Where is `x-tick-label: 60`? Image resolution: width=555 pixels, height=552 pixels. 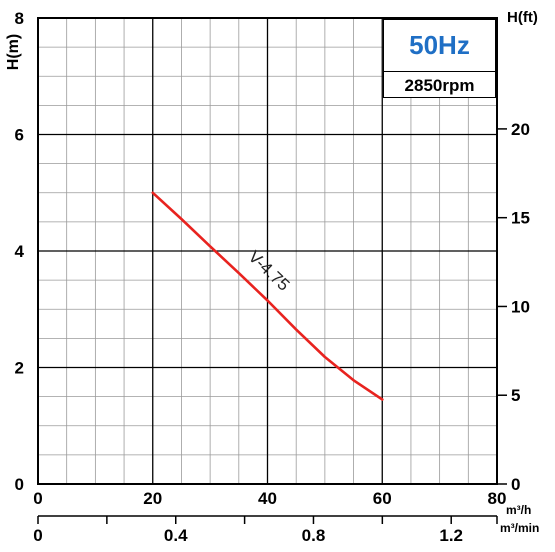
x-tick-label: 60 is located at coordinates (382, 498).